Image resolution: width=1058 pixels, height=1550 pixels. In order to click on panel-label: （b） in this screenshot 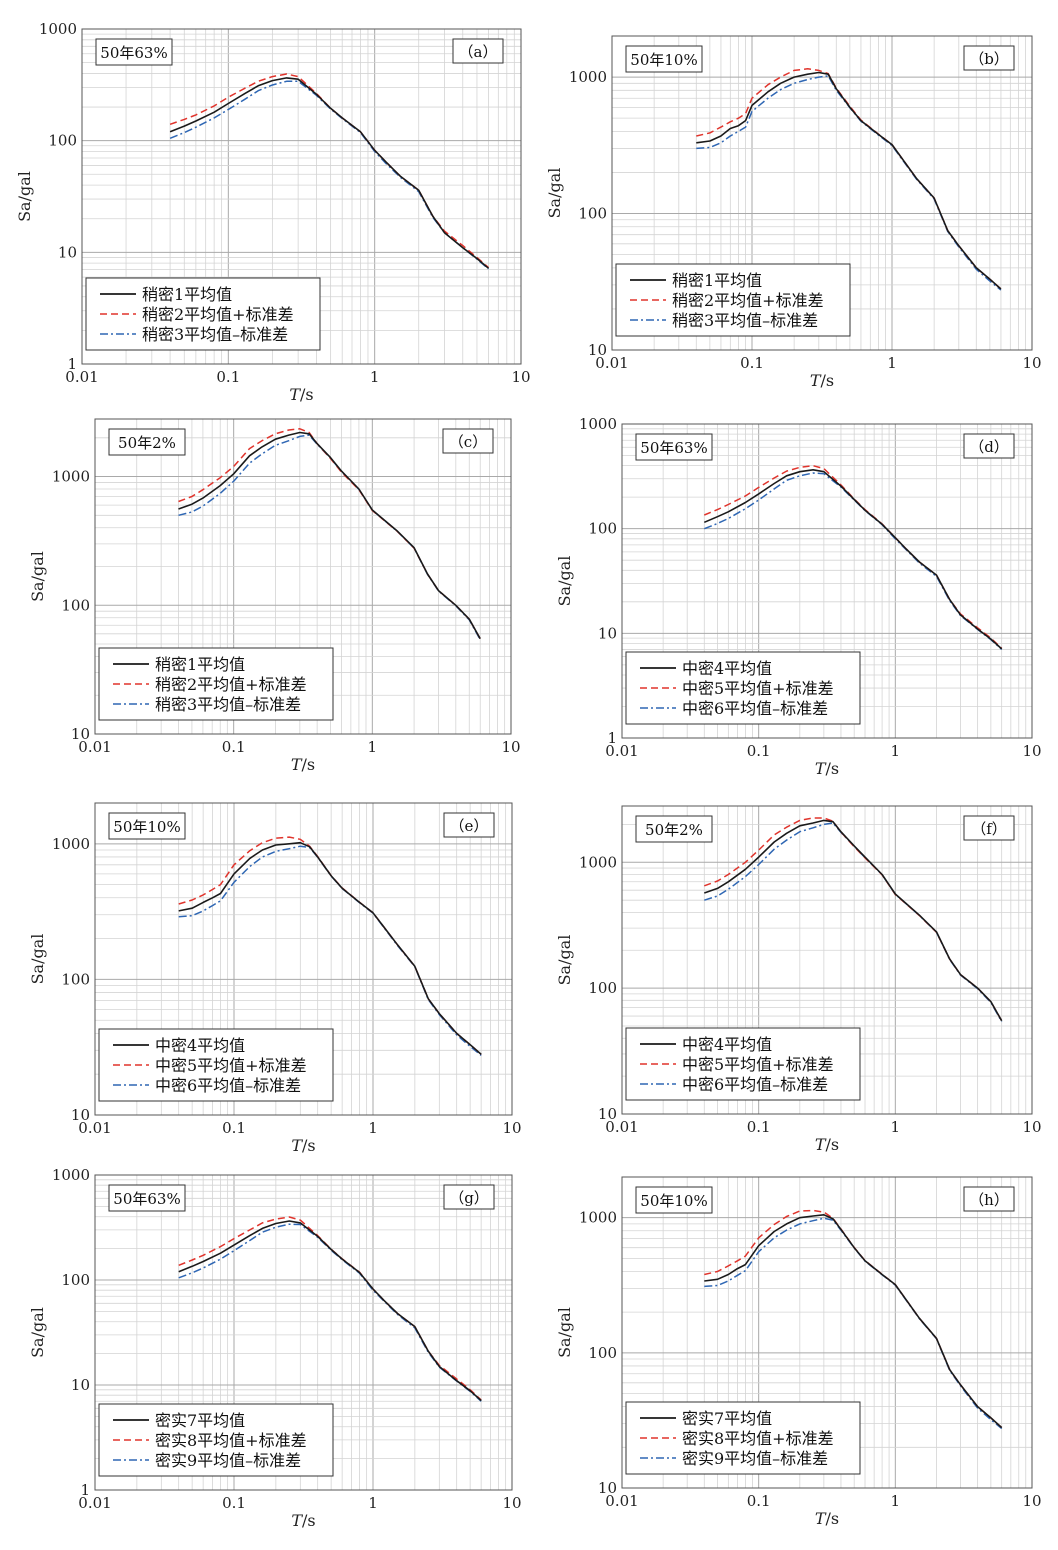, I will do `click(989, 59)`.